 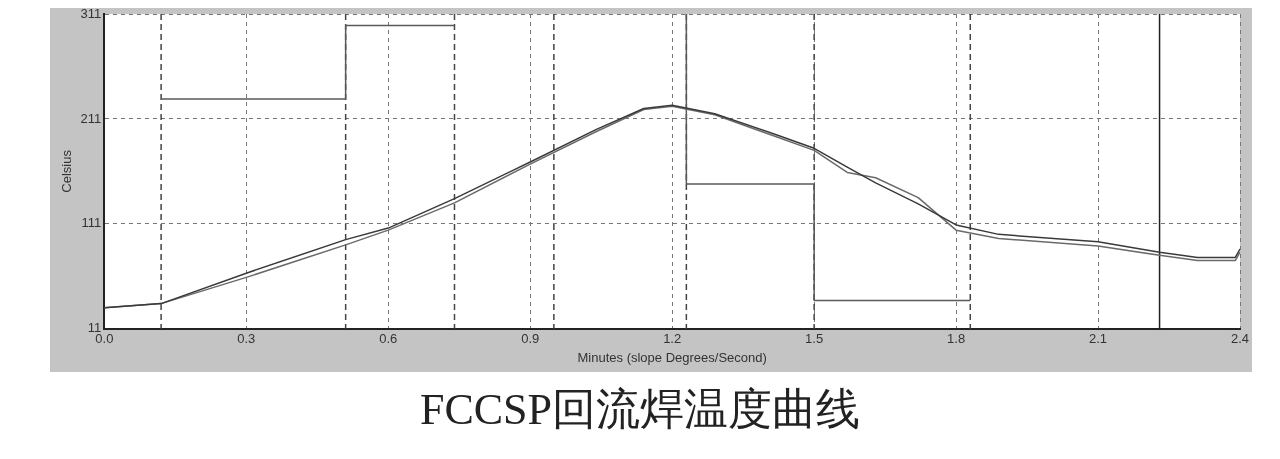 I want to click on x-tick-label: 0.9, so click(x=530, y=339).